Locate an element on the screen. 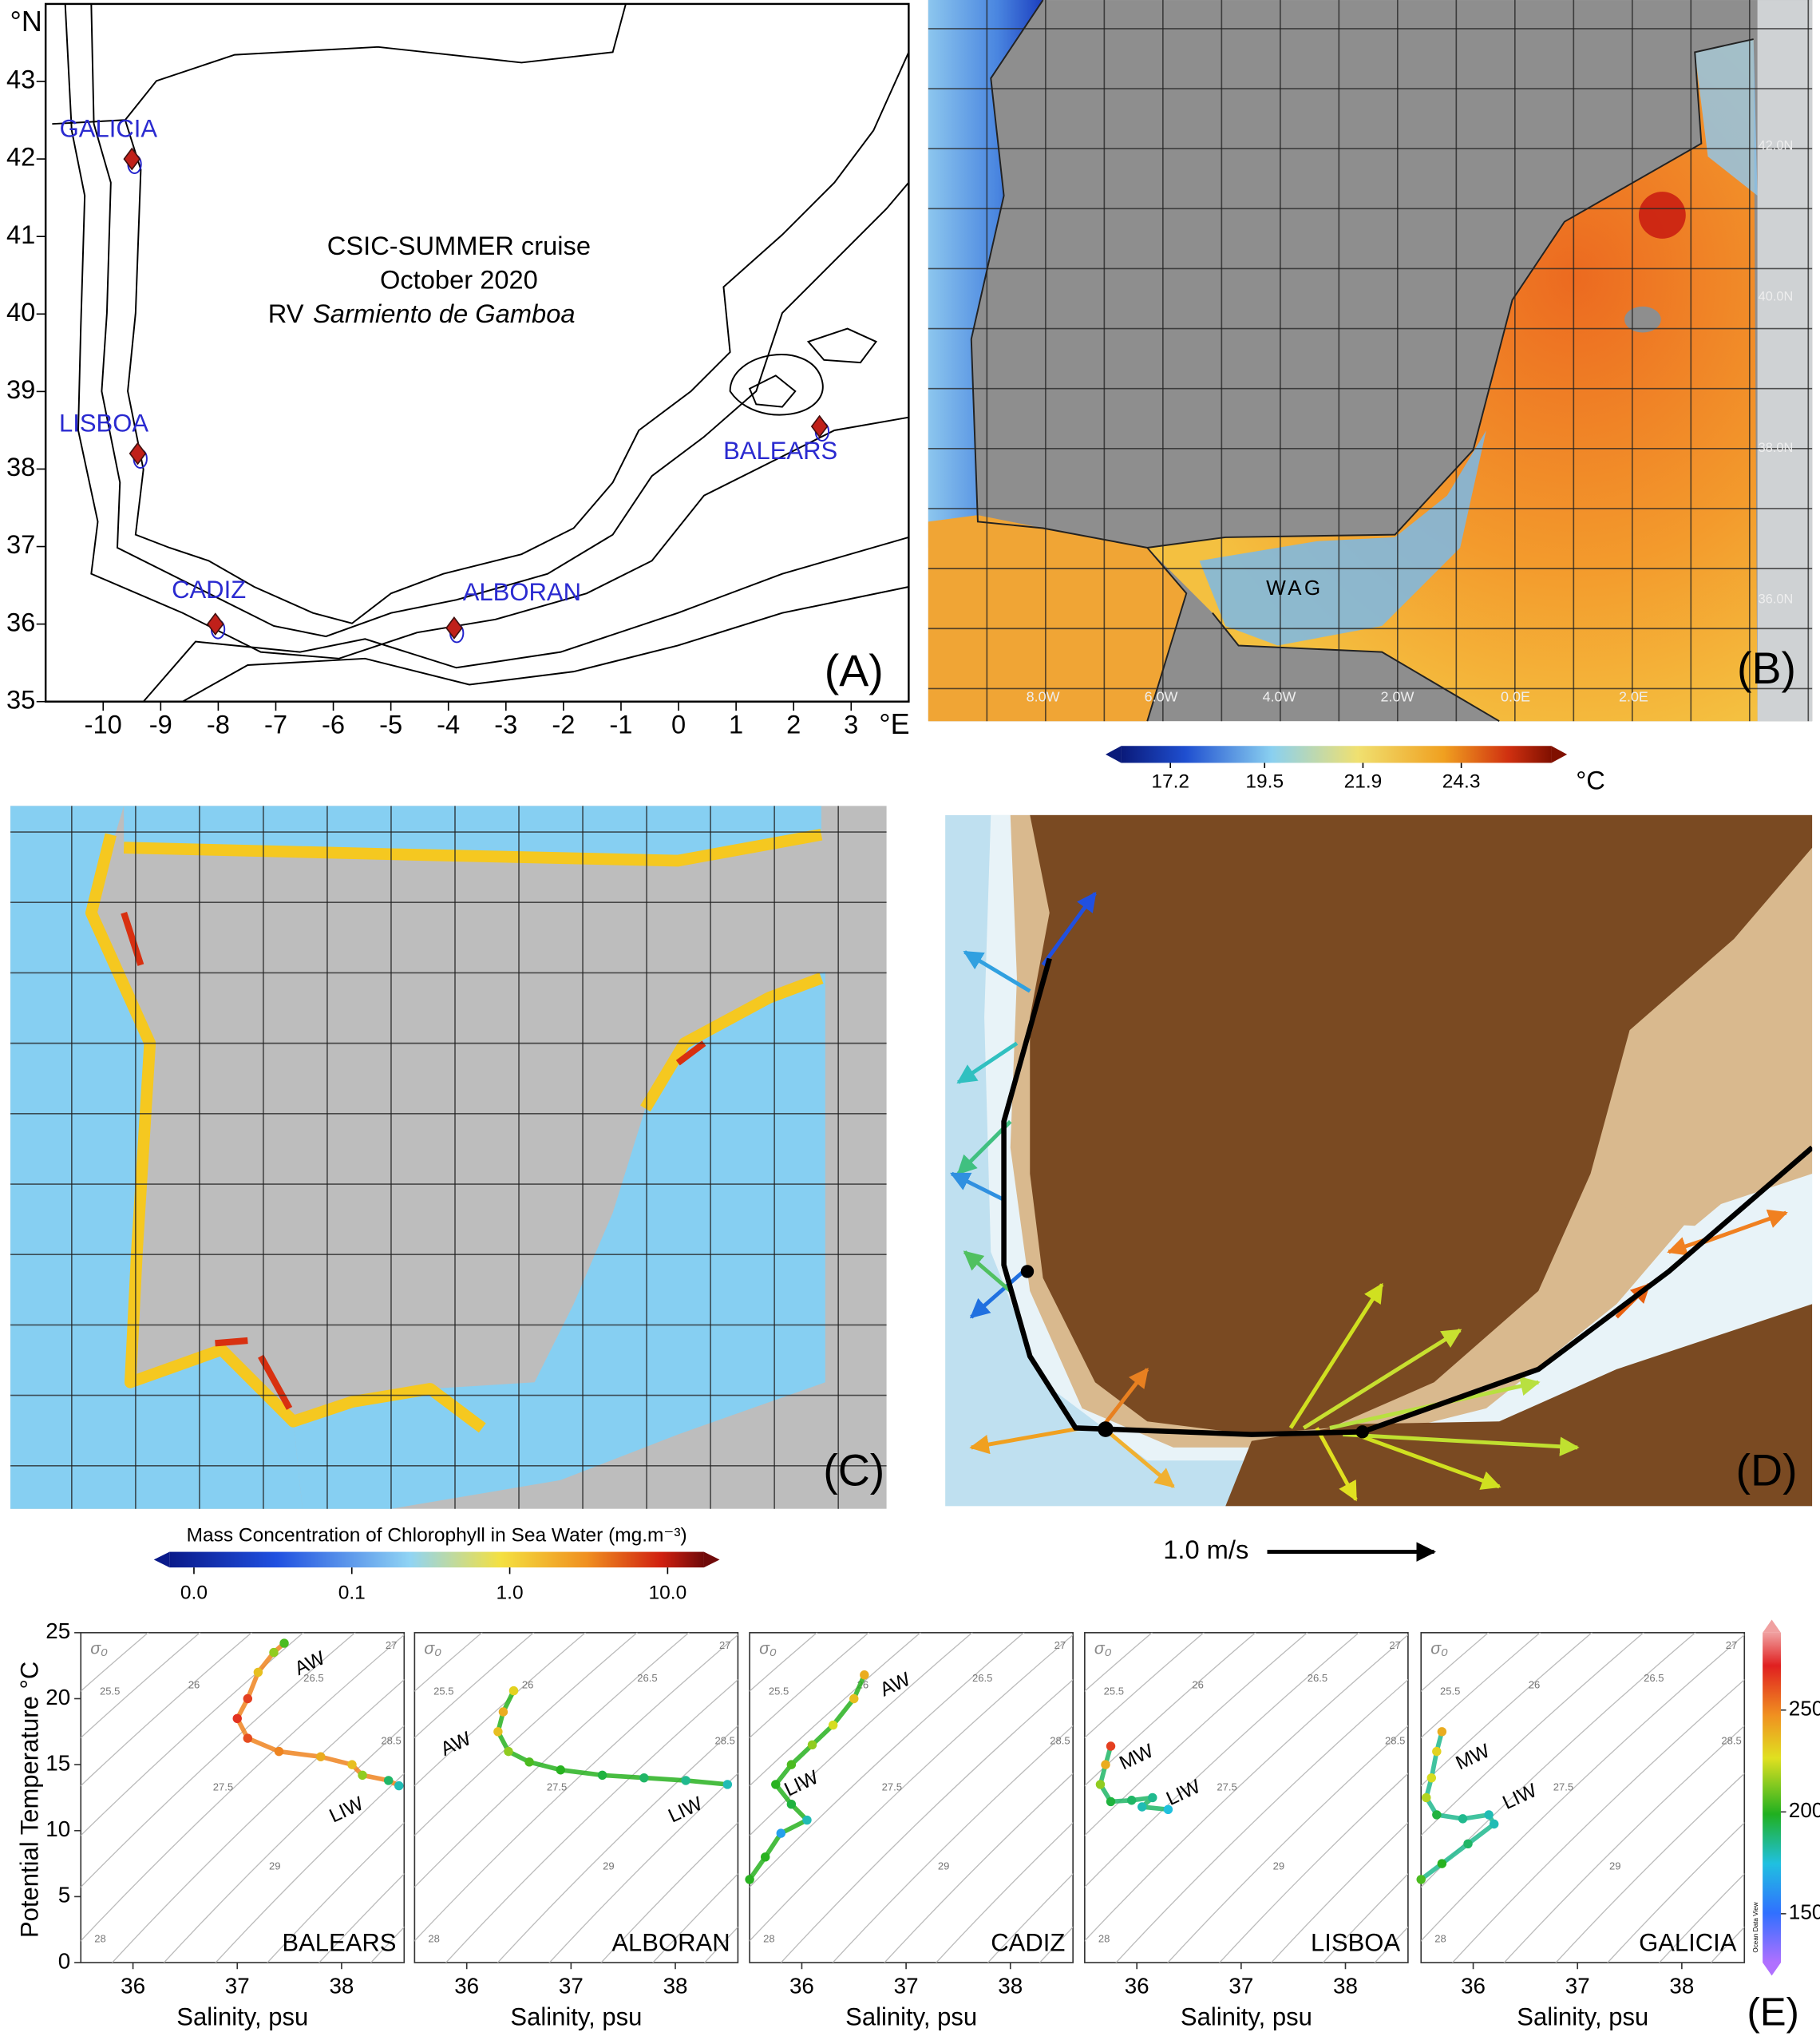  colorbar-tick-label: 21.9 is located at coordinates (1364, 781).